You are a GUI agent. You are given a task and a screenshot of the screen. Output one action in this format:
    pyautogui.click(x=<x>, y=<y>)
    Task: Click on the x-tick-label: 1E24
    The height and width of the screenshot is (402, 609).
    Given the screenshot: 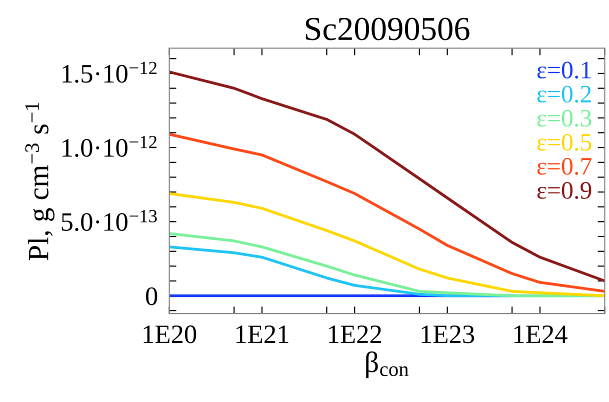 What is the action you would take?
    pyautogui.click(x=541, y=334)
    